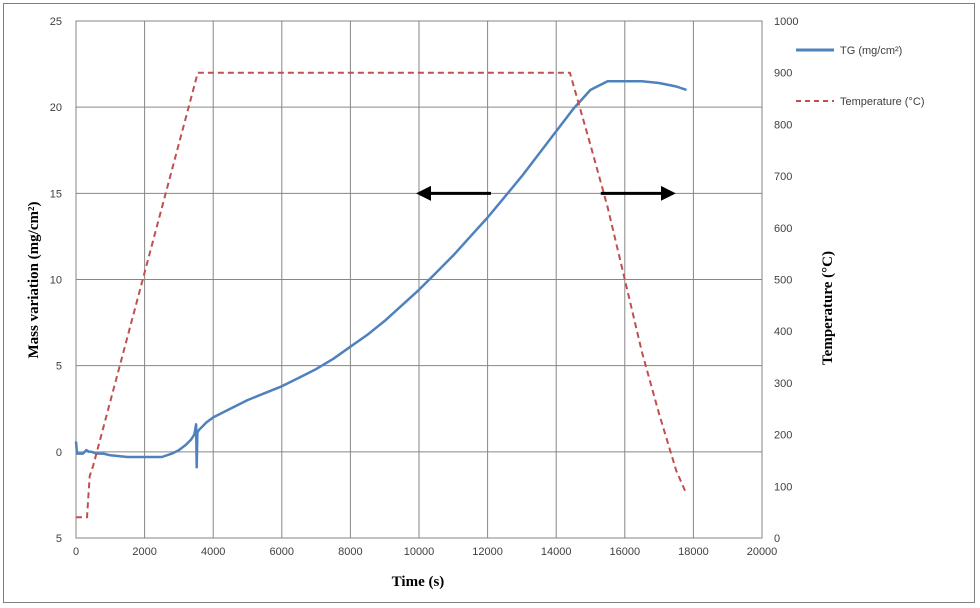 The width and height of the screenshot is (980, 608). Describe the element at coordinates (693, 552) in the screenshot. I see `x-tick-label: 18000` at that location.